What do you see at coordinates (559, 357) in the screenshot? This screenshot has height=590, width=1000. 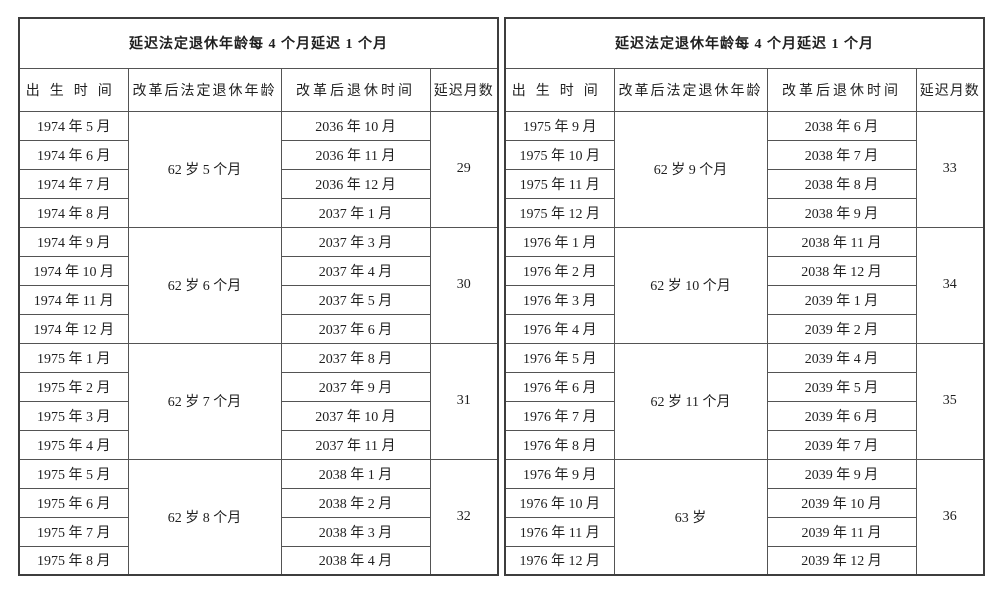 I see `birth-month-cell: 1976 年 5 月` at bounding box center [559, 357].